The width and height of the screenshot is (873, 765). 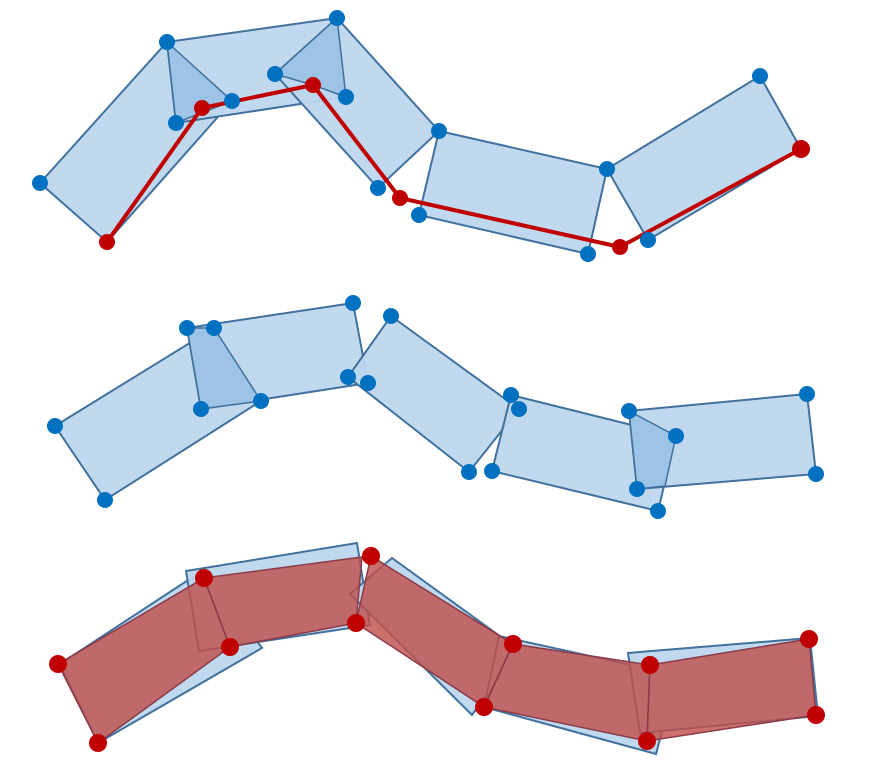 I want to click on overlap, so click(x=652, y=449).